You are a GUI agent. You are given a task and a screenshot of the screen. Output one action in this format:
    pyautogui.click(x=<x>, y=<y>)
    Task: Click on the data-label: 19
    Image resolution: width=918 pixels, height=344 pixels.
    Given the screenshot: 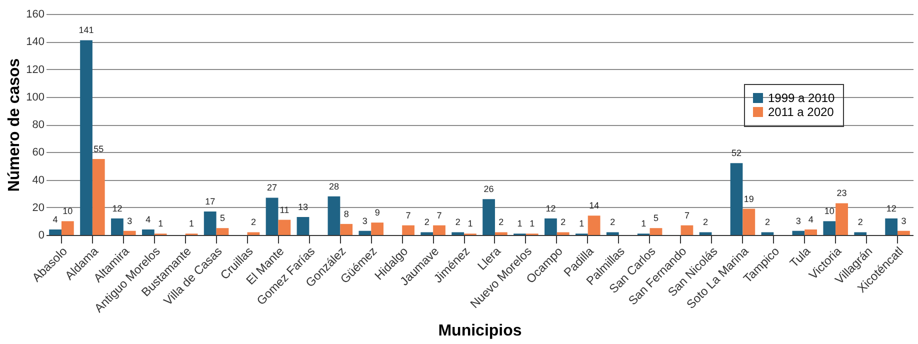 What is the action you would take?
    pyautogui.click(x=749, y=199)
    